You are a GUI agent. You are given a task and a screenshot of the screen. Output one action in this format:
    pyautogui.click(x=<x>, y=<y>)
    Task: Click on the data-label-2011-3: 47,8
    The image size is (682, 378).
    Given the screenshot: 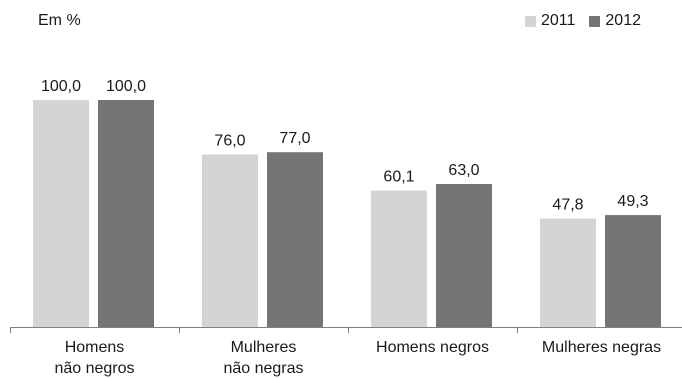 What is the action you would take?
    pyautogui.click(x=567, y=204)
    